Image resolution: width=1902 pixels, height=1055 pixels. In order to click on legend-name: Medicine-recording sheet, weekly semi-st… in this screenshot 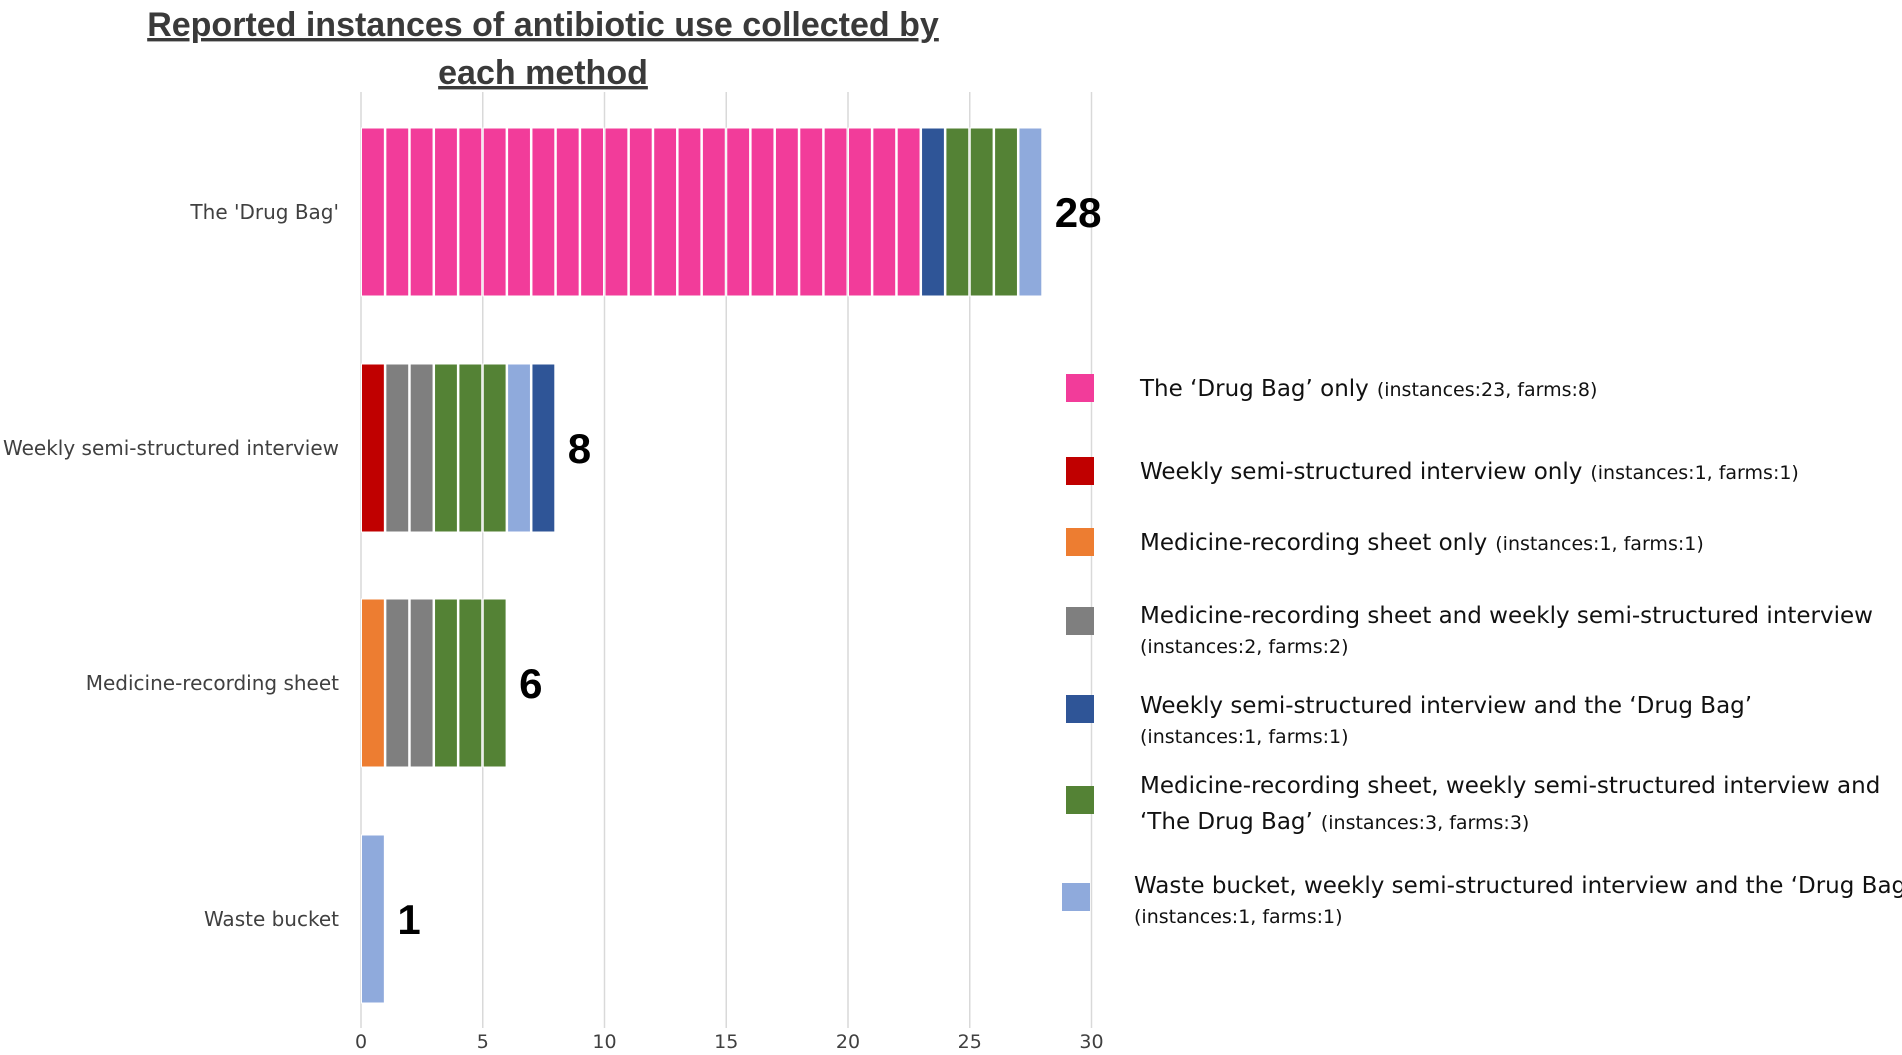, I will do `click(1510, 786)`.